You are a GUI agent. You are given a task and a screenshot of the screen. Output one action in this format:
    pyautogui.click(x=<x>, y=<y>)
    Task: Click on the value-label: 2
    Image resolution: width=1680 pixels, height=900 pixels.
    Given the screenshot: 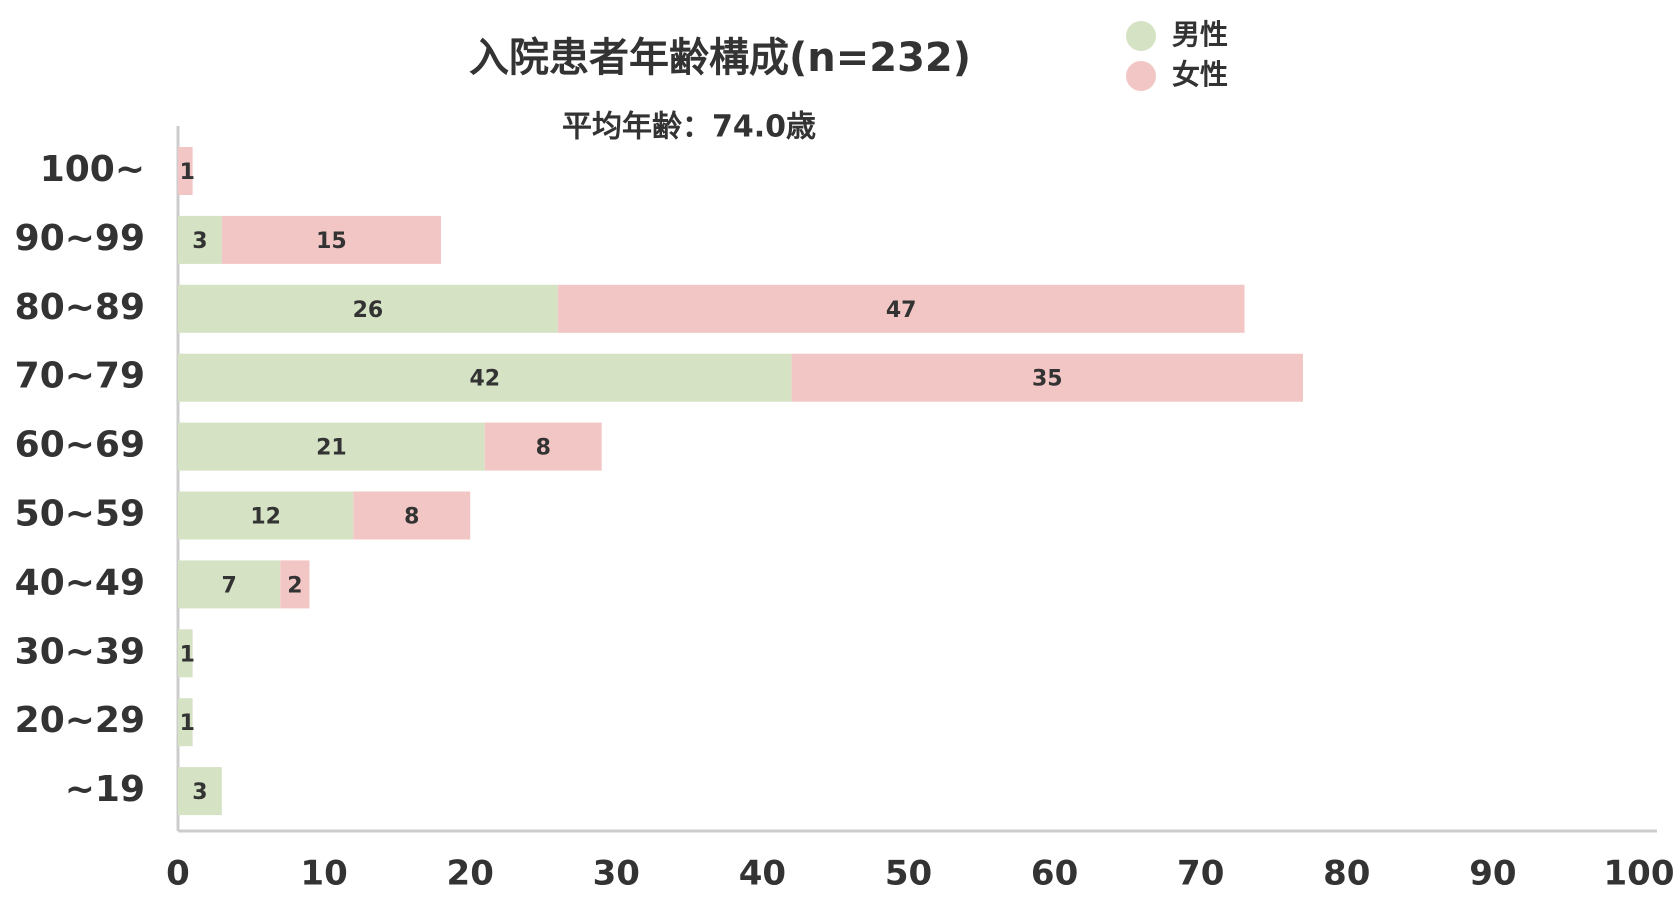 What is the action you would take?
    pyautogui.click(x=294, y=585)
    